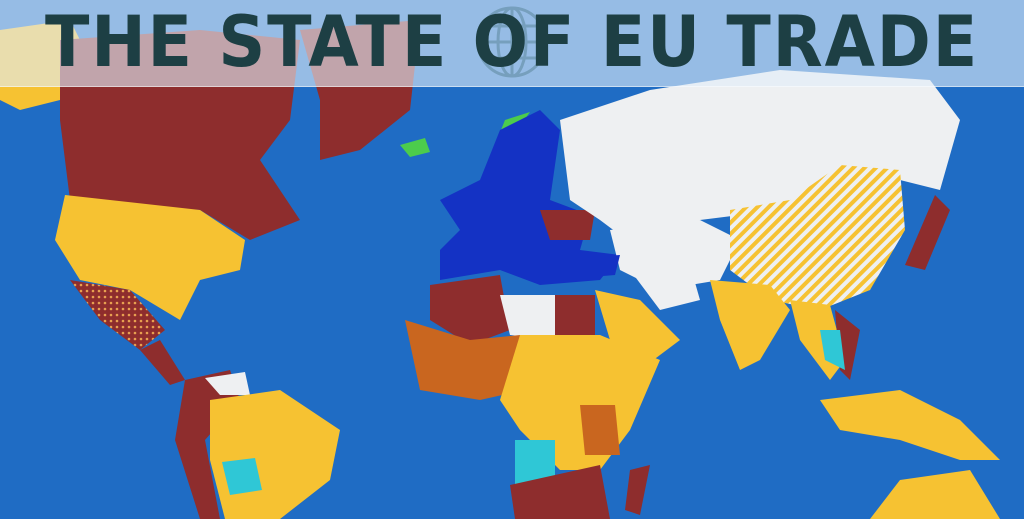  I want to click on region-turkey, so click(585, 267).